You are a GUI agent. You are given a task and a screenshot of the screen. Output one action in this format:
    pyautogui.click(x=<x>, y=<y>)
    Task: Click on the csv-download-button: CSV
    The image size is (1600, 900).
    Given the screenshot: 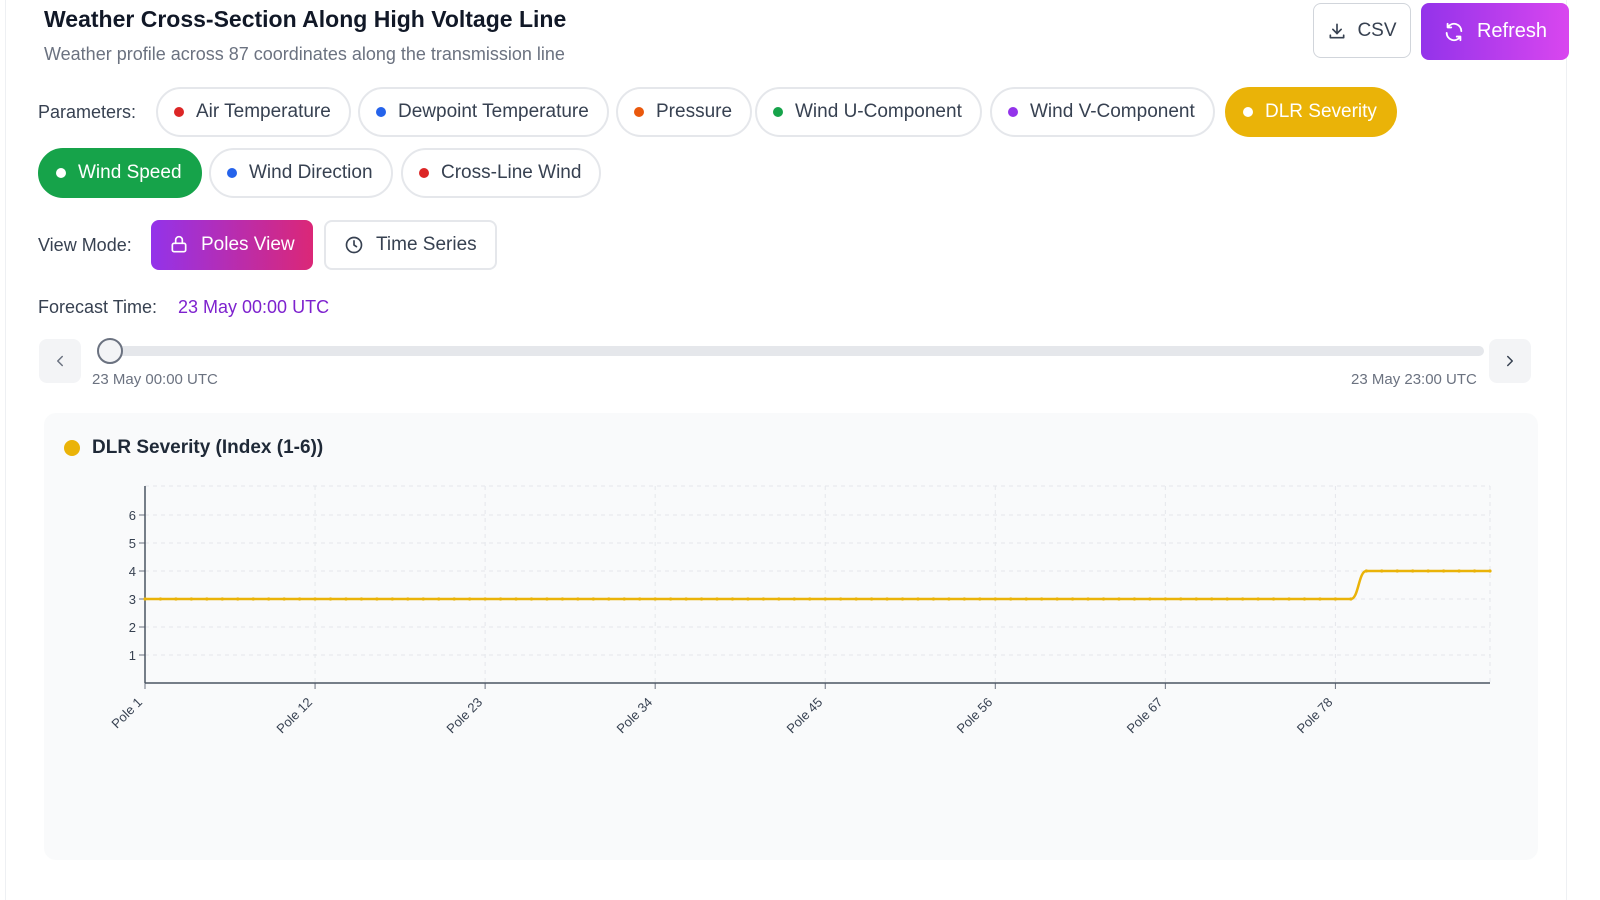 What is the action you would take?
    pyautogui.click(x=1362, y=30)
    